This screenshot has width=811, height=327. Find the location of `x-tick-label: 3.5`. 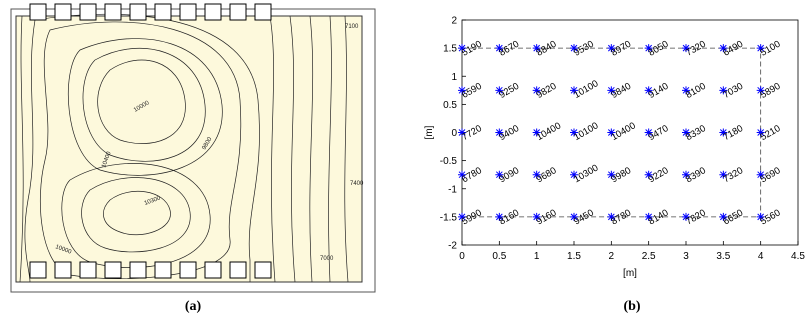

x-tick-label: 3.5 is located at coordinates (723, 256).